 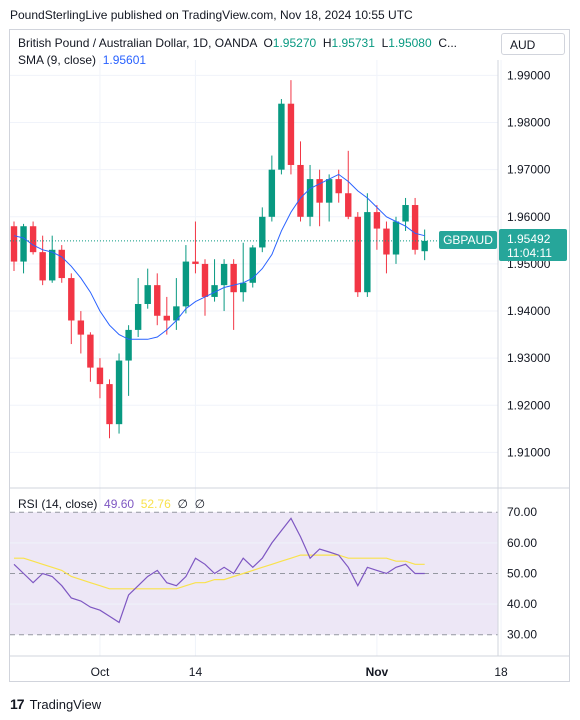 I want to click on rsi-ma-value: 52.76, so click(x=155, y=504).